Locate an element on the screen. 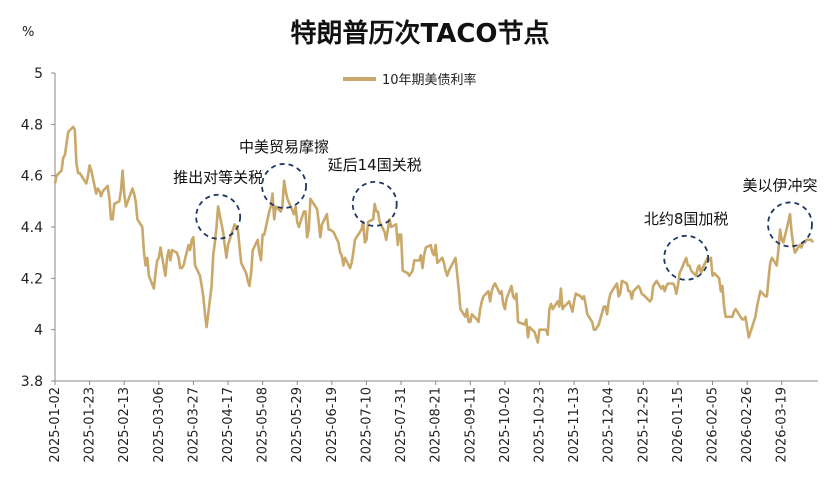  y-tick-label: 4 is located at coordinates (38, 331).